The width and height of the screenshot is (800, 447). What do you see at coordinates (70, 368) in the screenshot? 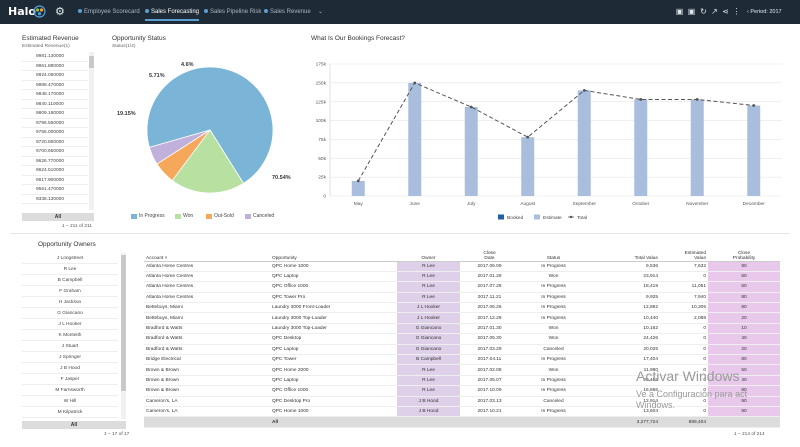
I see `owner-list-item: J B Hood` at bounding box center [70, 368].